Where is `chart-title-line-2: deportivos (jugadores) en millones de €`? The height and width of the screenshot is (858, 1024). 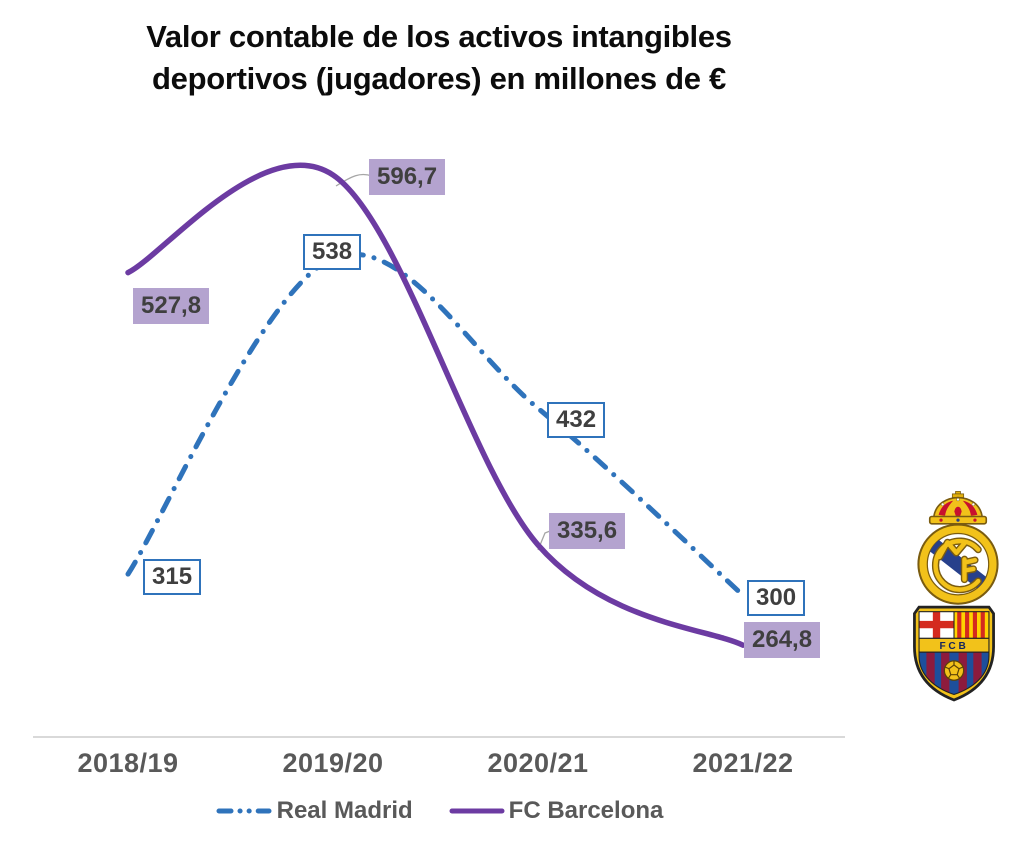 chart-title-line-2: deportivos (jugadores) en millones de € is located at coordinates (439, 78).